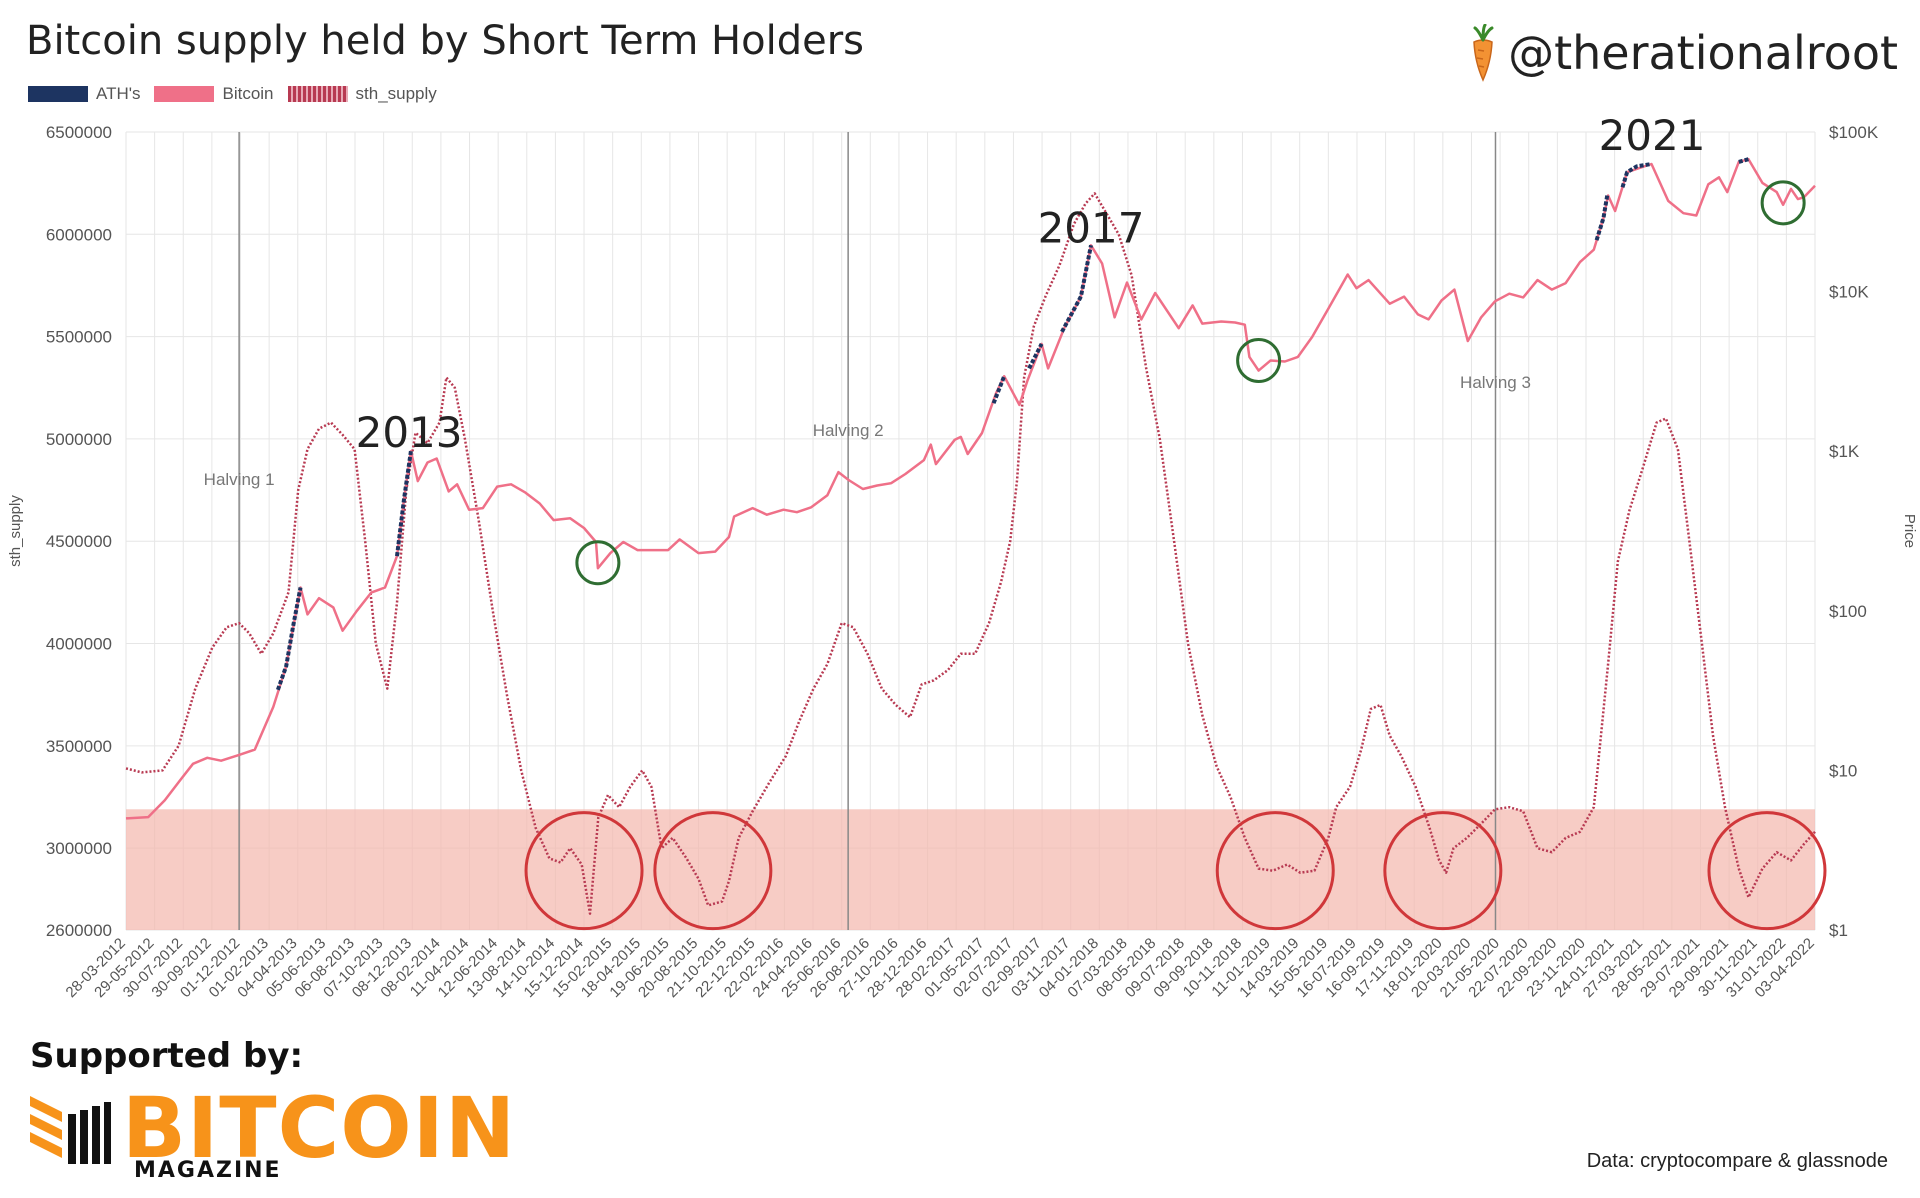  What do you see at coordinates (79, 746) in the screenshot?
I see `y-left-tick-label: 3500000` at bounding box center [79, 746].